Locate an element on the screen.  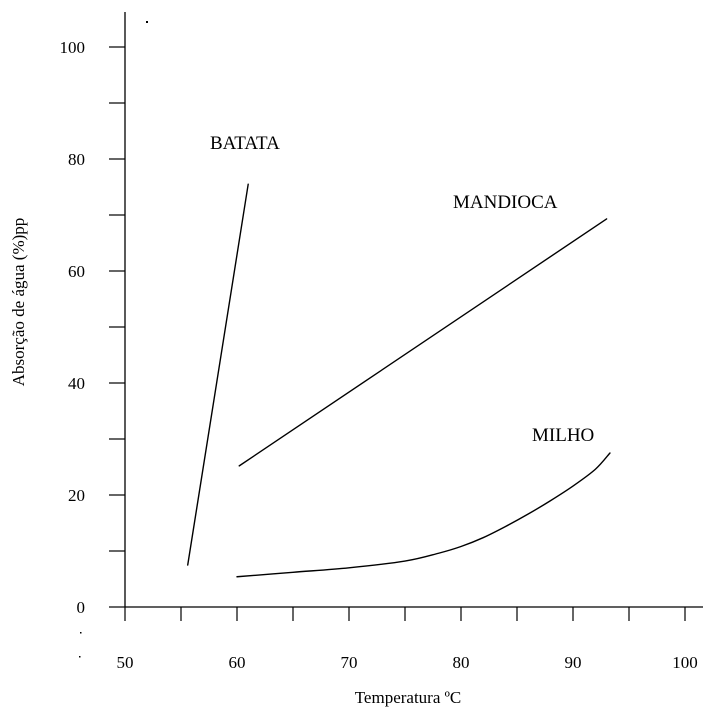
x-tick-label: 70 is located at coordinates (349, 662).